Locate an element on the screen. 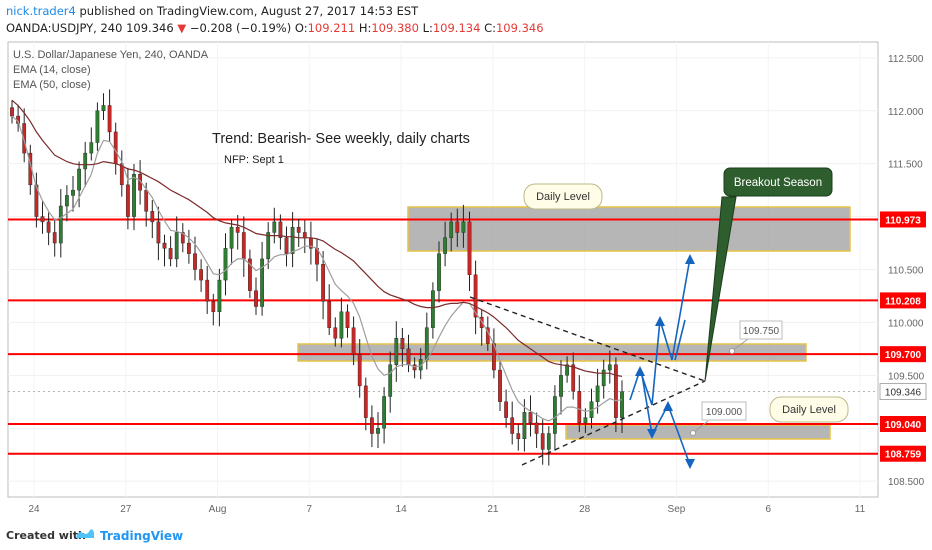  breakout-pointer is located at coordinates (720, 289).